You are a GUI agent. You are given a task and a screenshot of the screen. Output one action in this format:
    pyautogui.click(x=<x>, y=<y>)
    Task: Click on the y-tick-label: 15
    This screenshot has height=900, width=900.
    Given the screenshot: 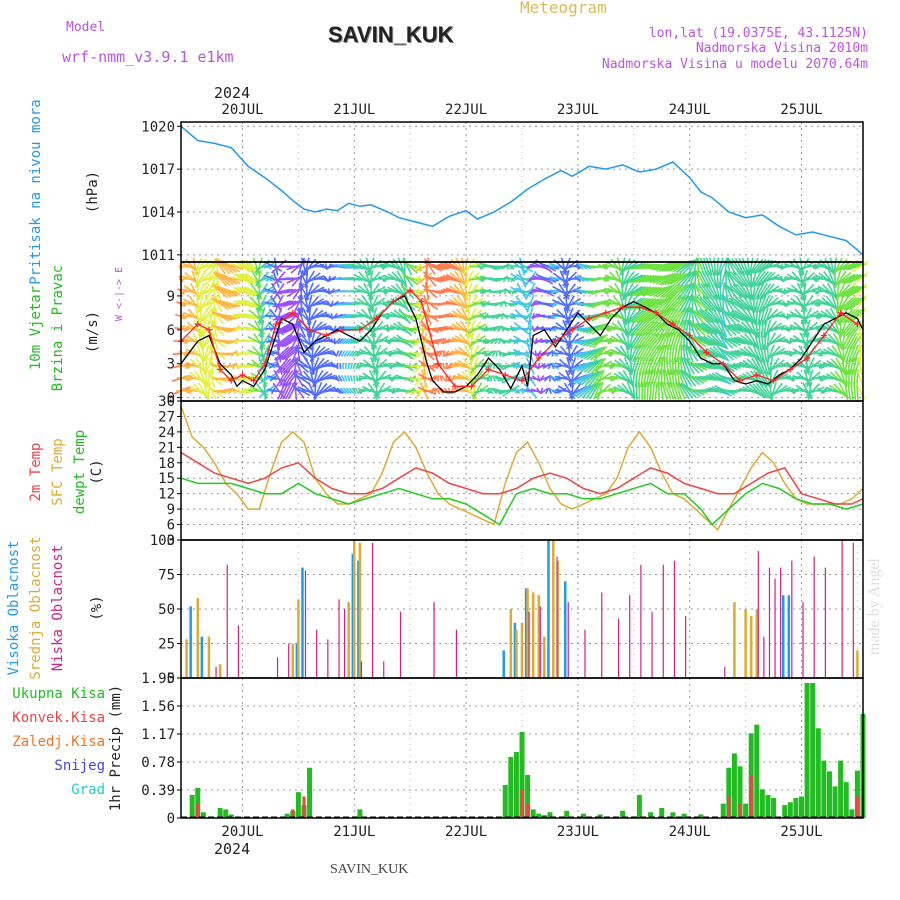 What is the action you would take?
    pyautogui.click(x=166, y=479)
    